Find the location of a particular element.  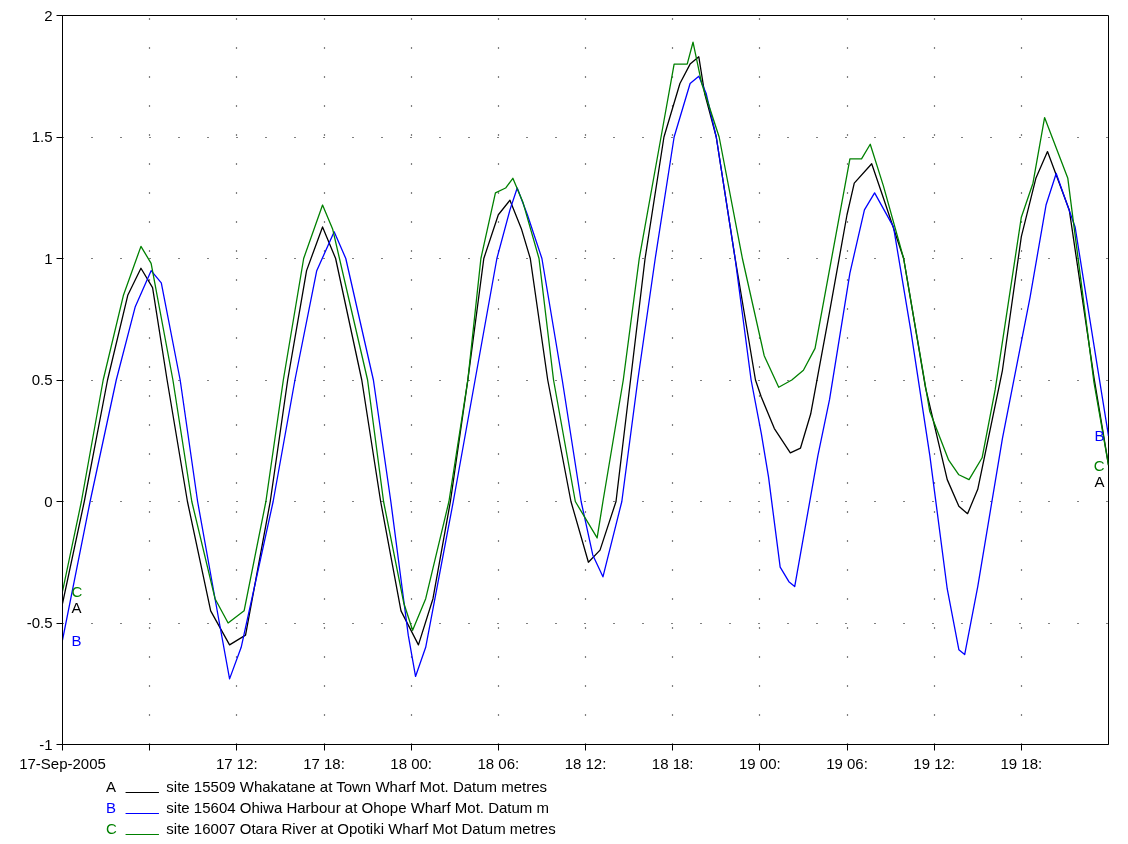

x-tick-label: 19 00: is located at coordinates (759, 763).